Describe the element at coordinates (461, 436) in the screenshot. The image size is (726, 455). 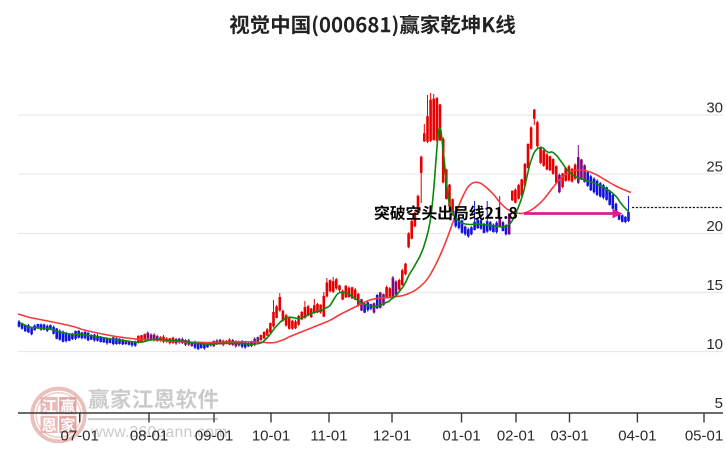
I see `svg-text: 01-01` at that location.